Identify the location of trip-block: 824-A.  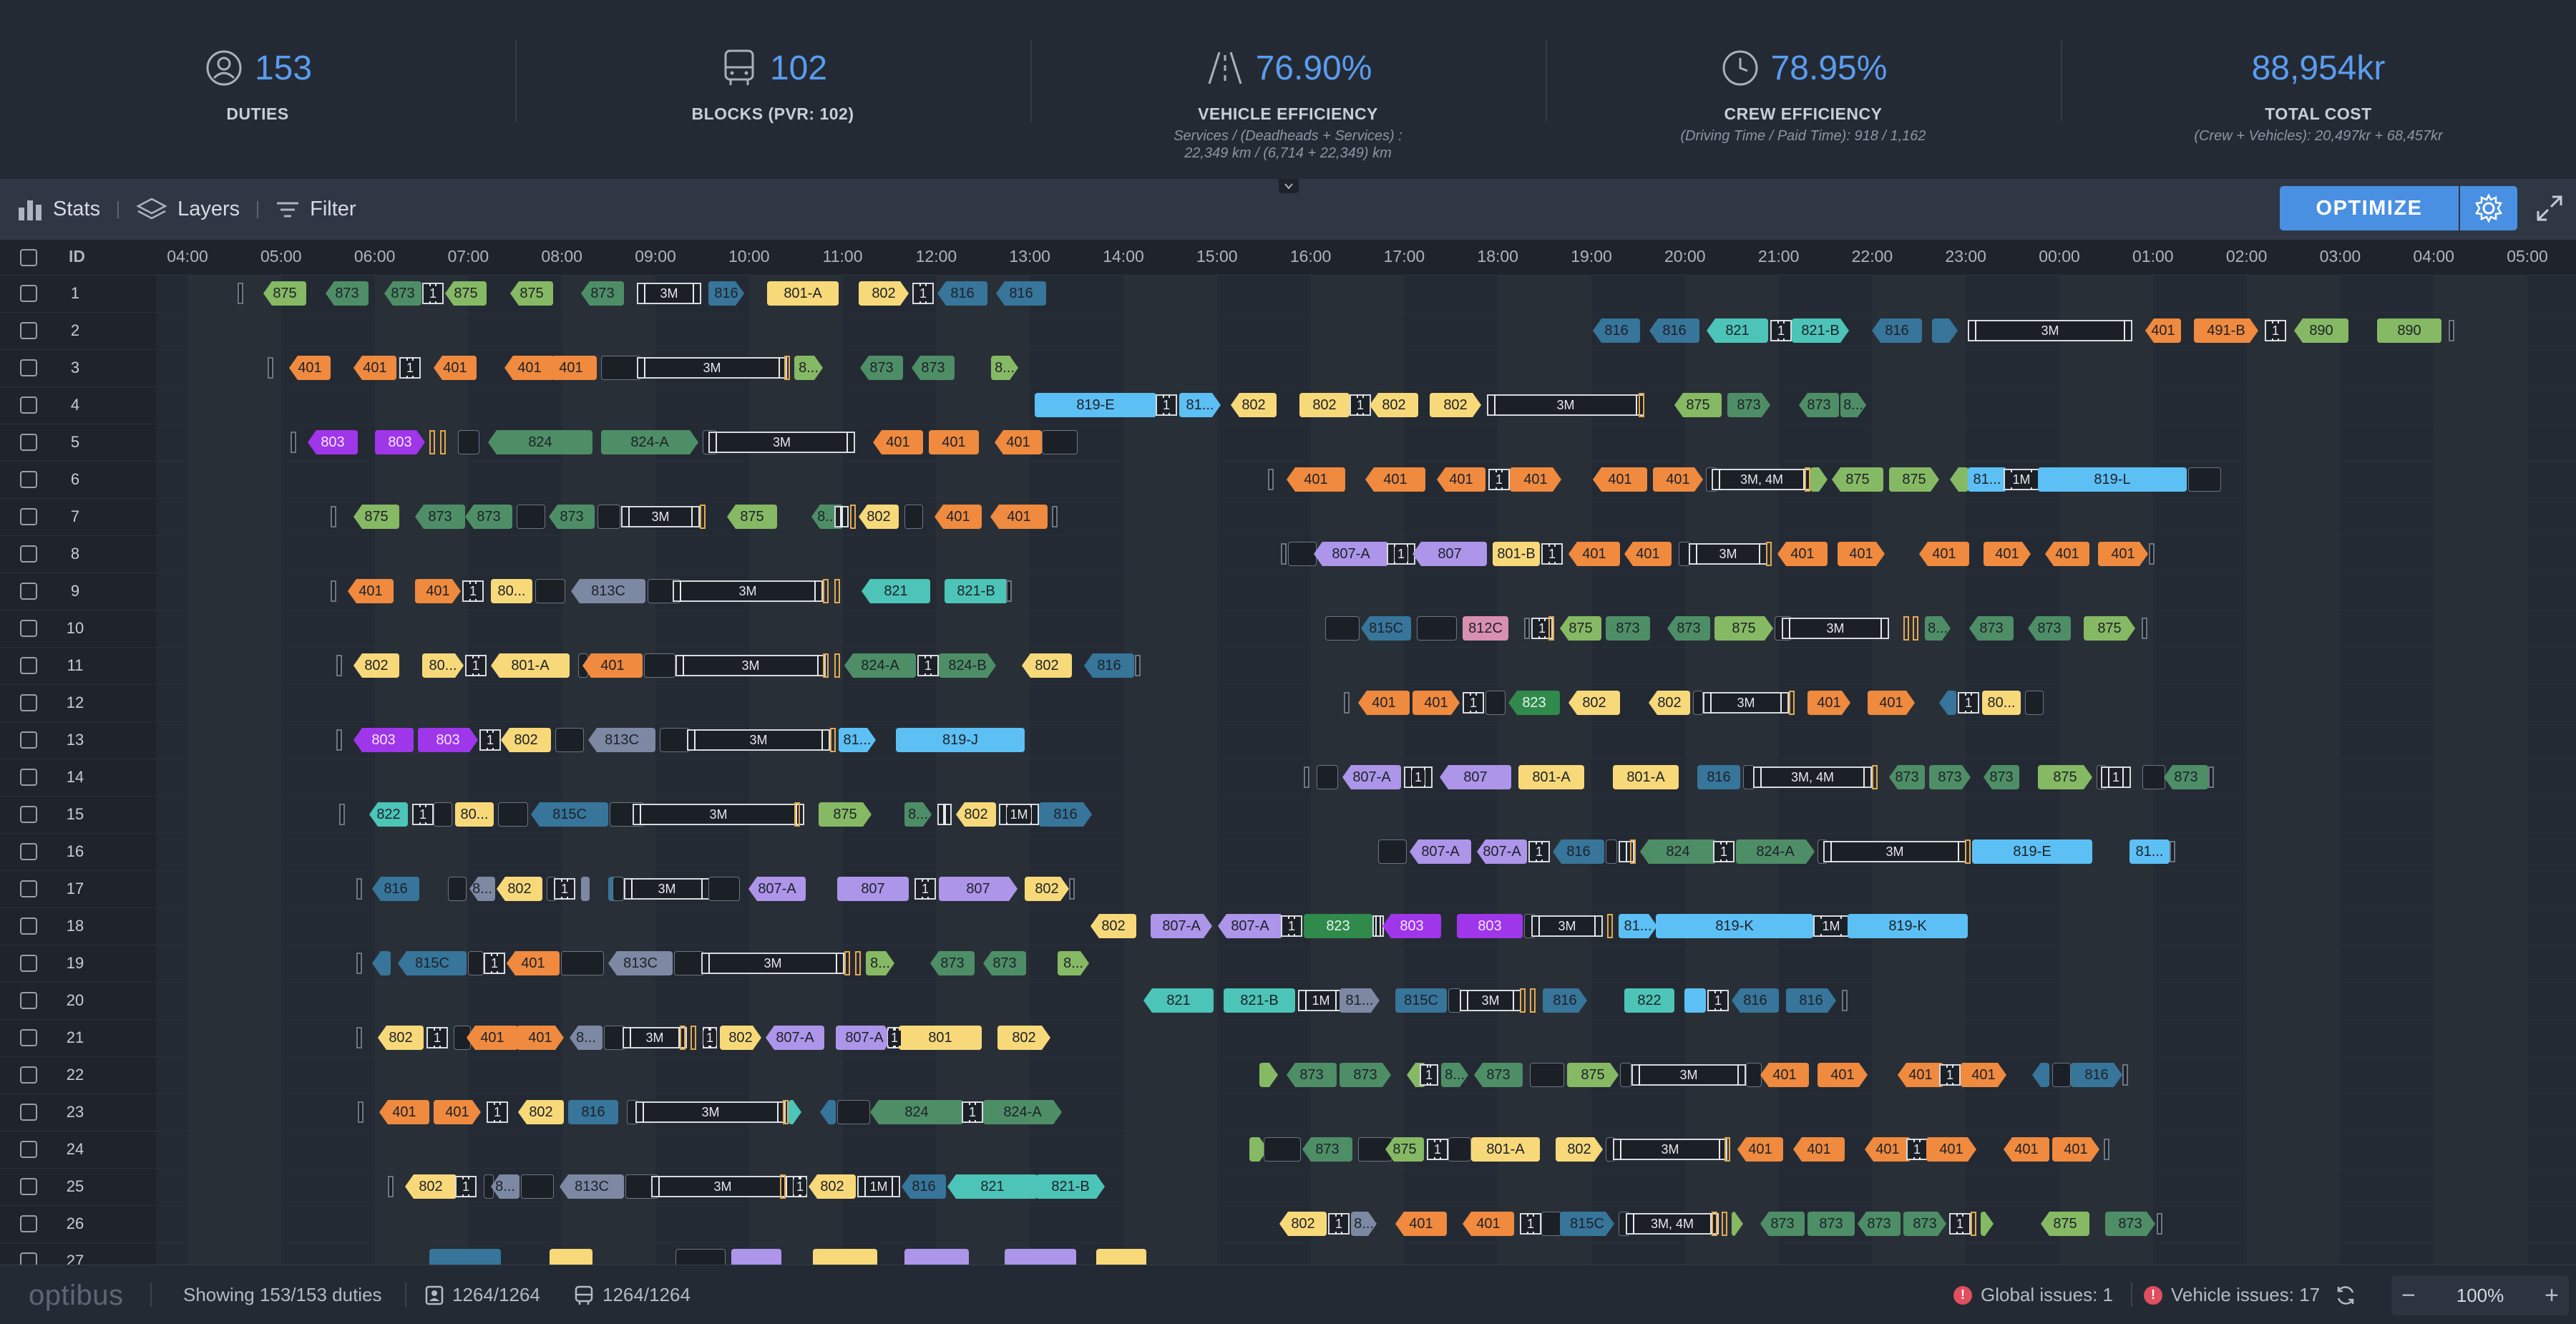
(1022, 1112).